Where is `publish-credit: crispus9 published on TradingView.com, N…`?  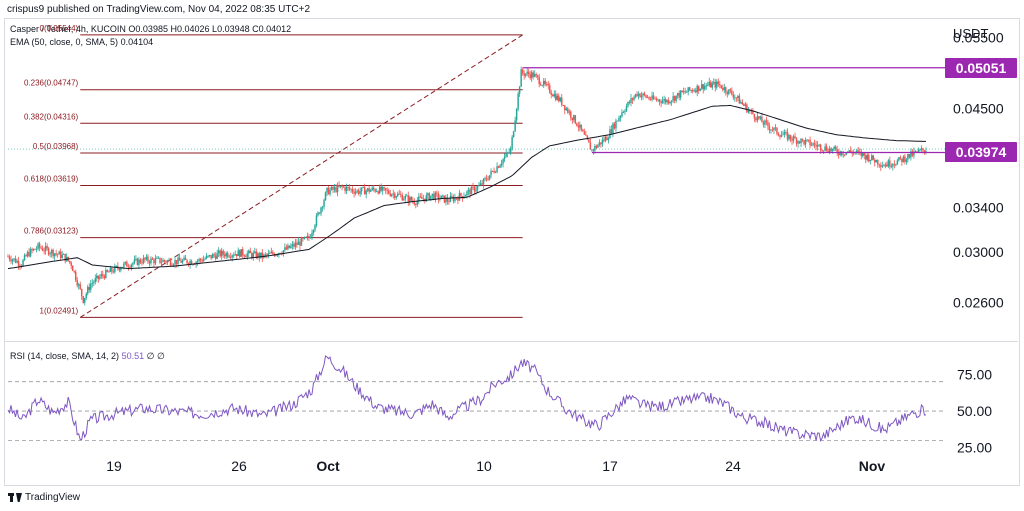
publish-credit: crispus9 published on TradingView.com, N… is located at coordinates (159, 9).